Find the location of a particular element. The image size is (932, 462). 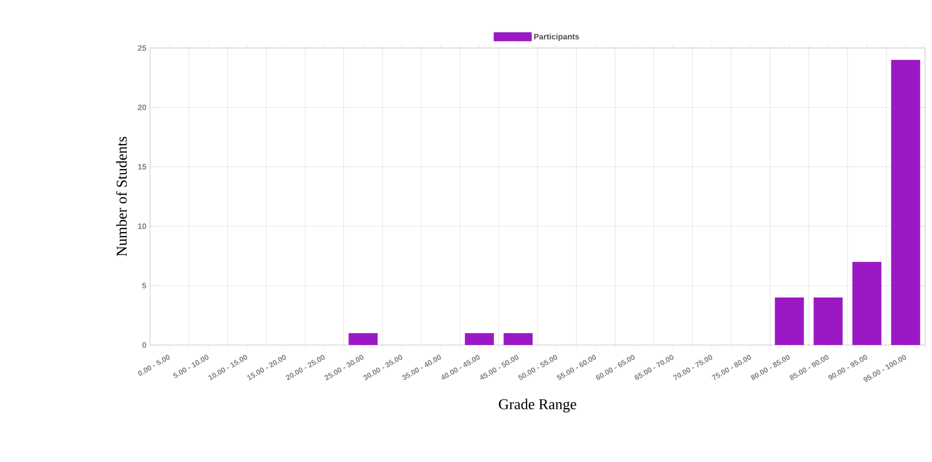

y-axis-title: Number of Students is located at coordinates (121, 196).